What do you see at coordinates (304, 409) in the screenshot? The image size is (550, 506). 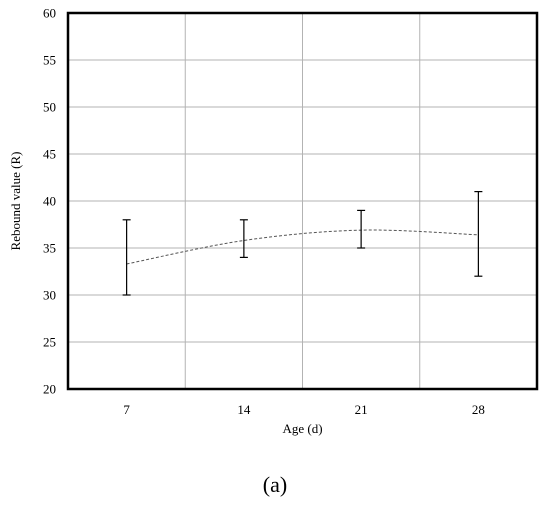 I see `x-tick-labels: 7 14 21 28` at bounding box center [304, 409].